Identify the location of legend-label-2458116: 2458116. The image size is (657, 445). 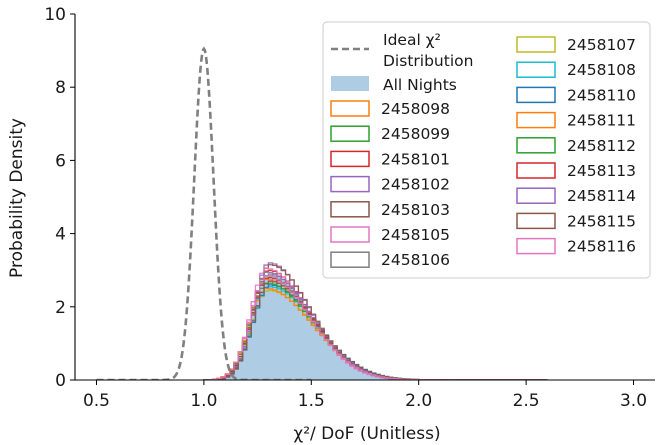
(601, 247).